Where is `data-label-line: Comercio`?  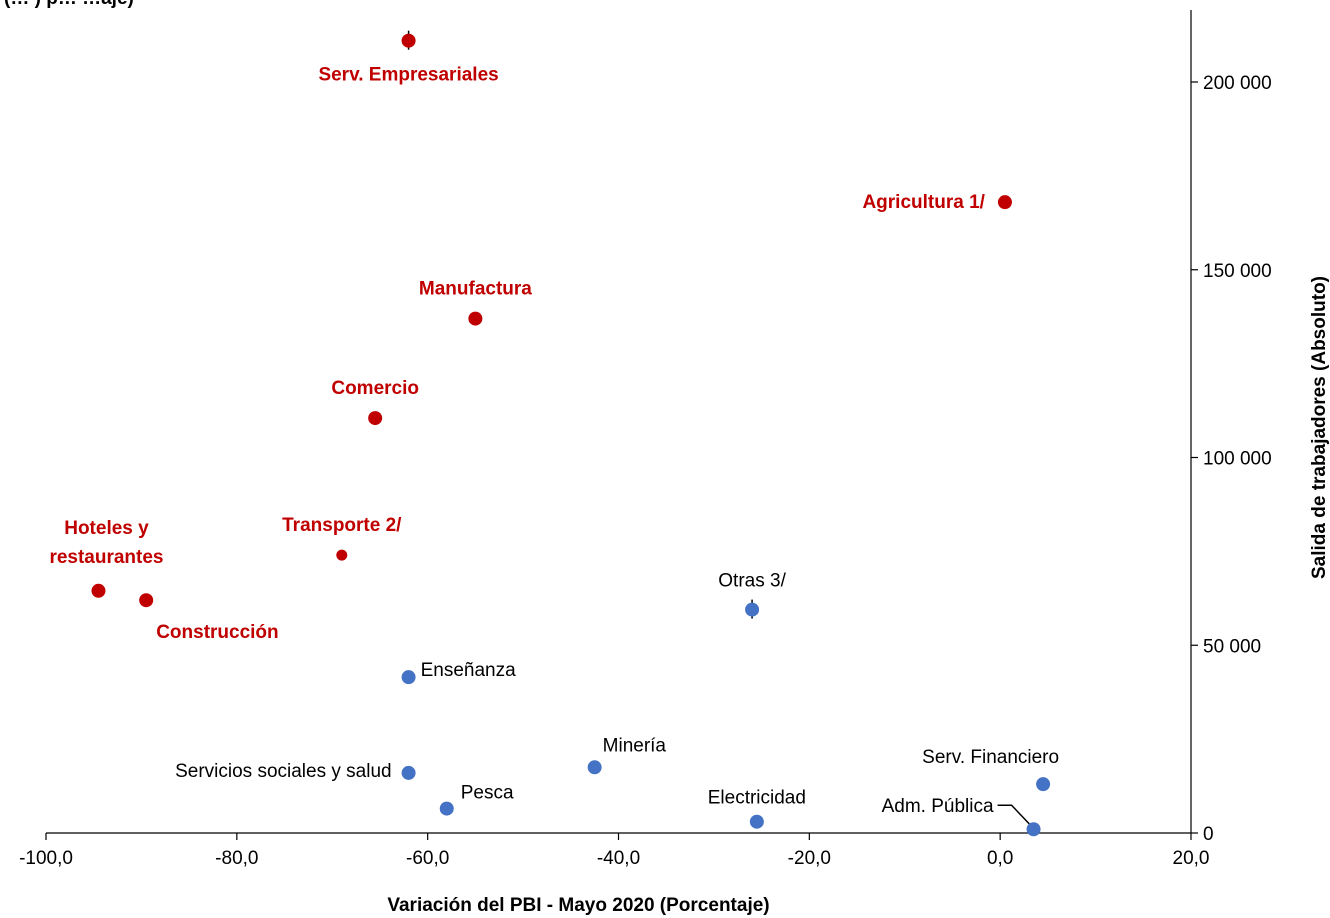
data-label-line: Comercio is located at coordinates (375, 388).